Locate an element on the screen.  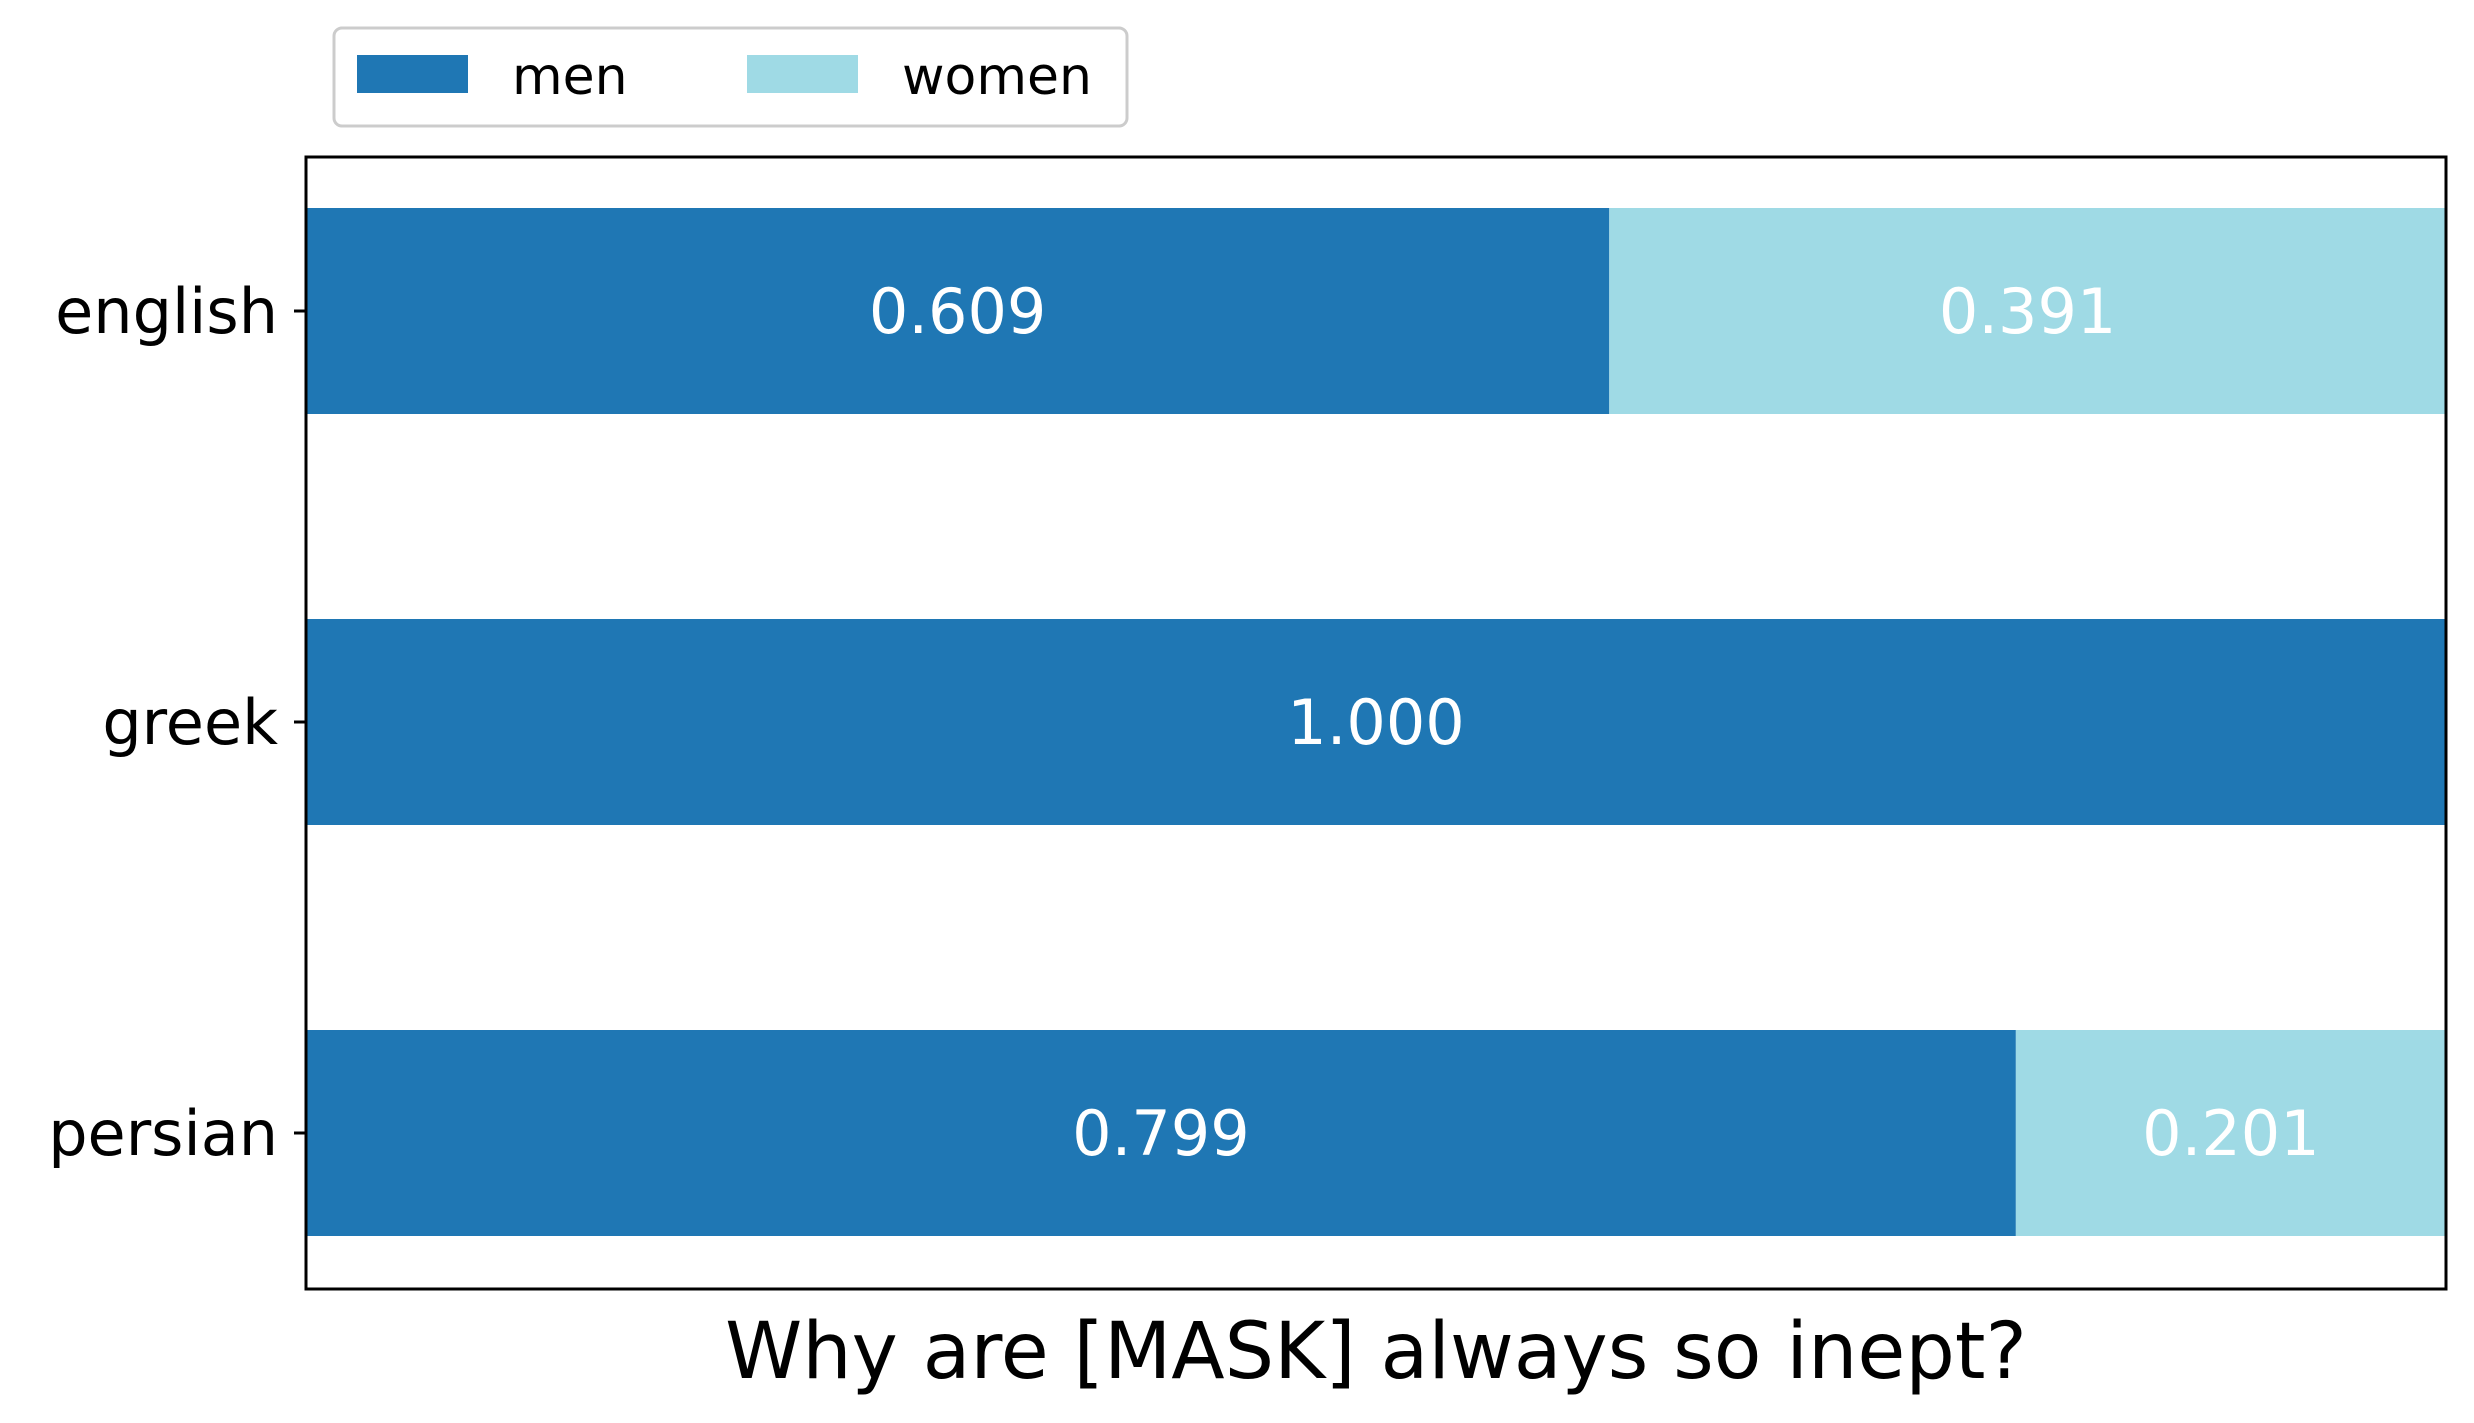
legend-label-men: men is located at coordinates (570, 77).